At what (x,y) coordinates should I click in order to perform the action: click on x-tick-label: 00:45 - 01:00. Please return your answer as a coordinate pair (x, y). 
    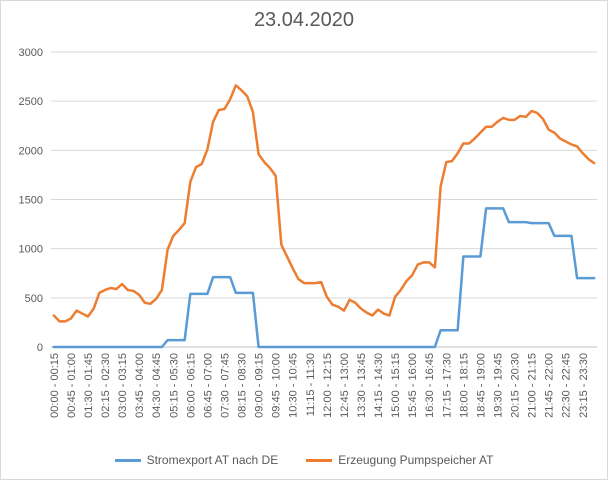
    Looking at the image, I should click on (72, 385).